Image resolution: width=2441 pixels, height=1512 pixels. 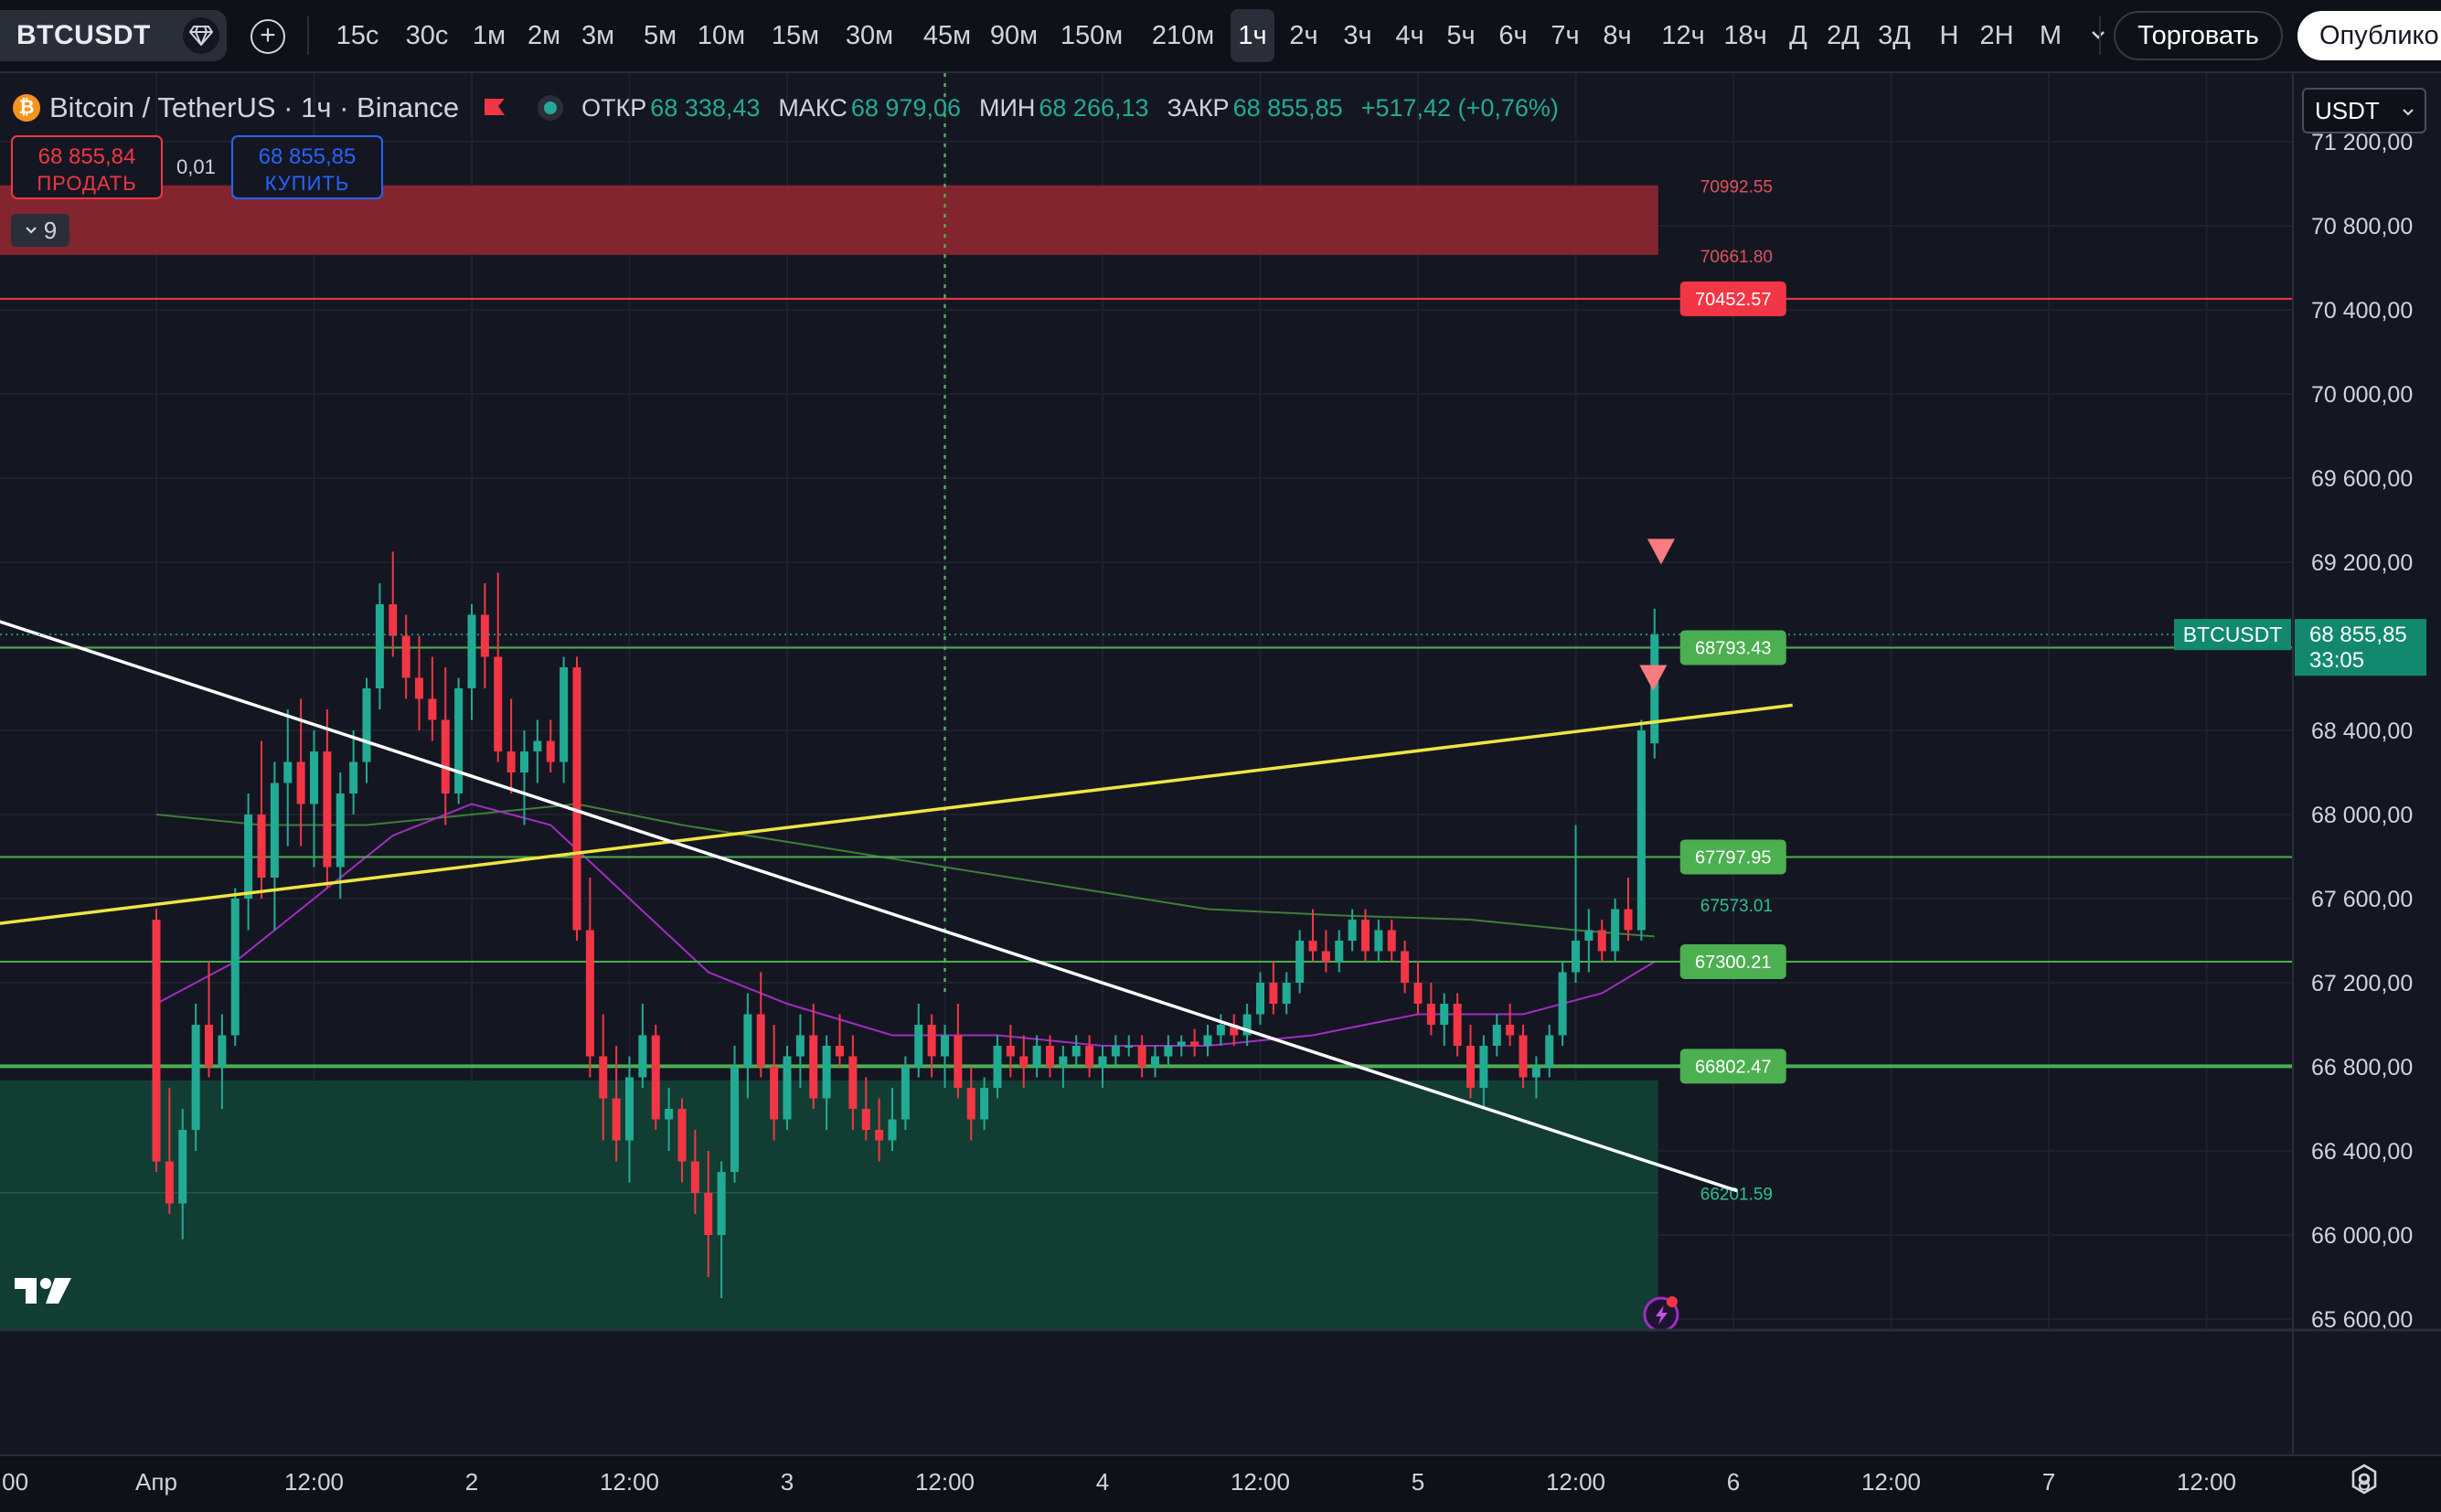 I want to click on interval-45м: 45м, so click(x=947, y=35).